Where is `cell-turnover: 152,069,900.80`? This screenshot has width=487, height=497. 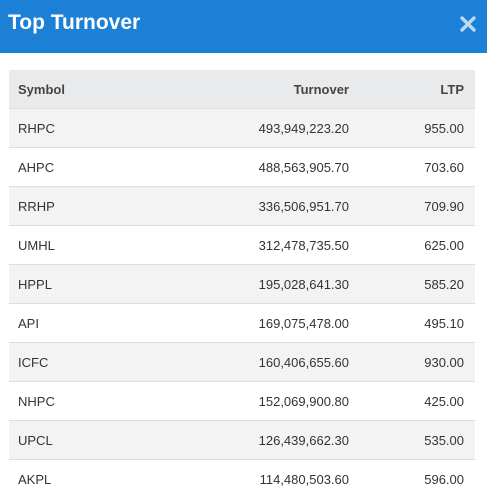
cell-turnover: 152,069,900.80 is located at coordinates (259, 401).